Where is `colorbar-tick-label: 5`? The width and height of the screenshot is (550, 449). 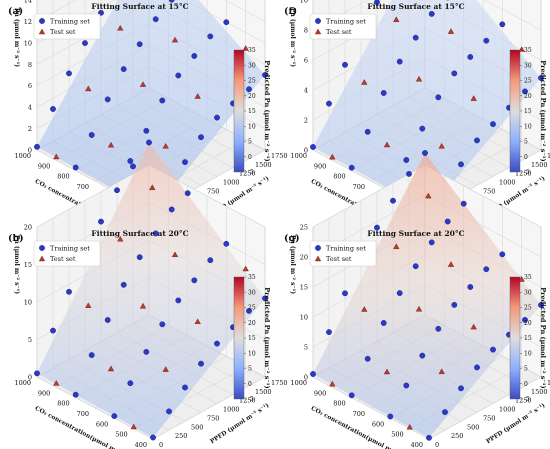 colorbar-tick-label: 5 is located at coordinates (526, 369).